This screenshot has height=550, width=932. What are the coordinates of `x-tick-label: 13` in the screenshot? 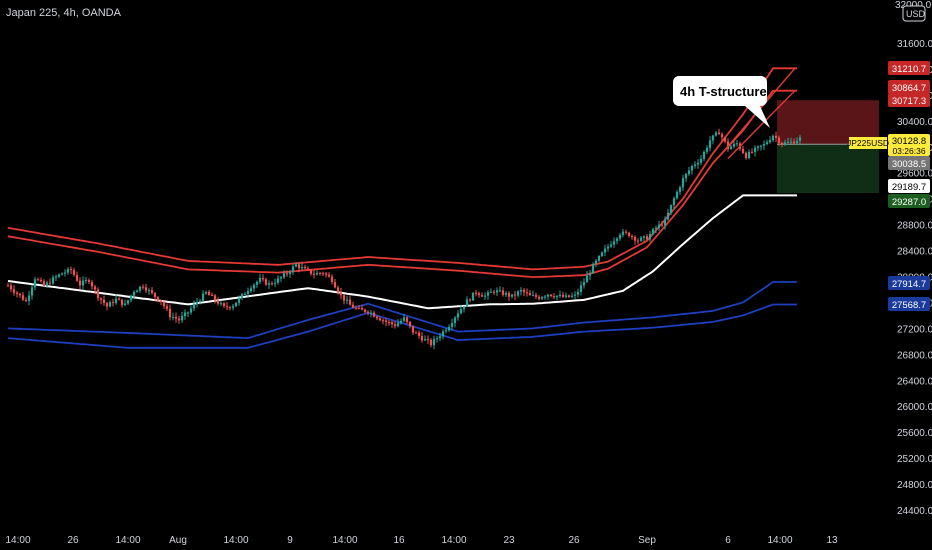 It's located at (832, 540).